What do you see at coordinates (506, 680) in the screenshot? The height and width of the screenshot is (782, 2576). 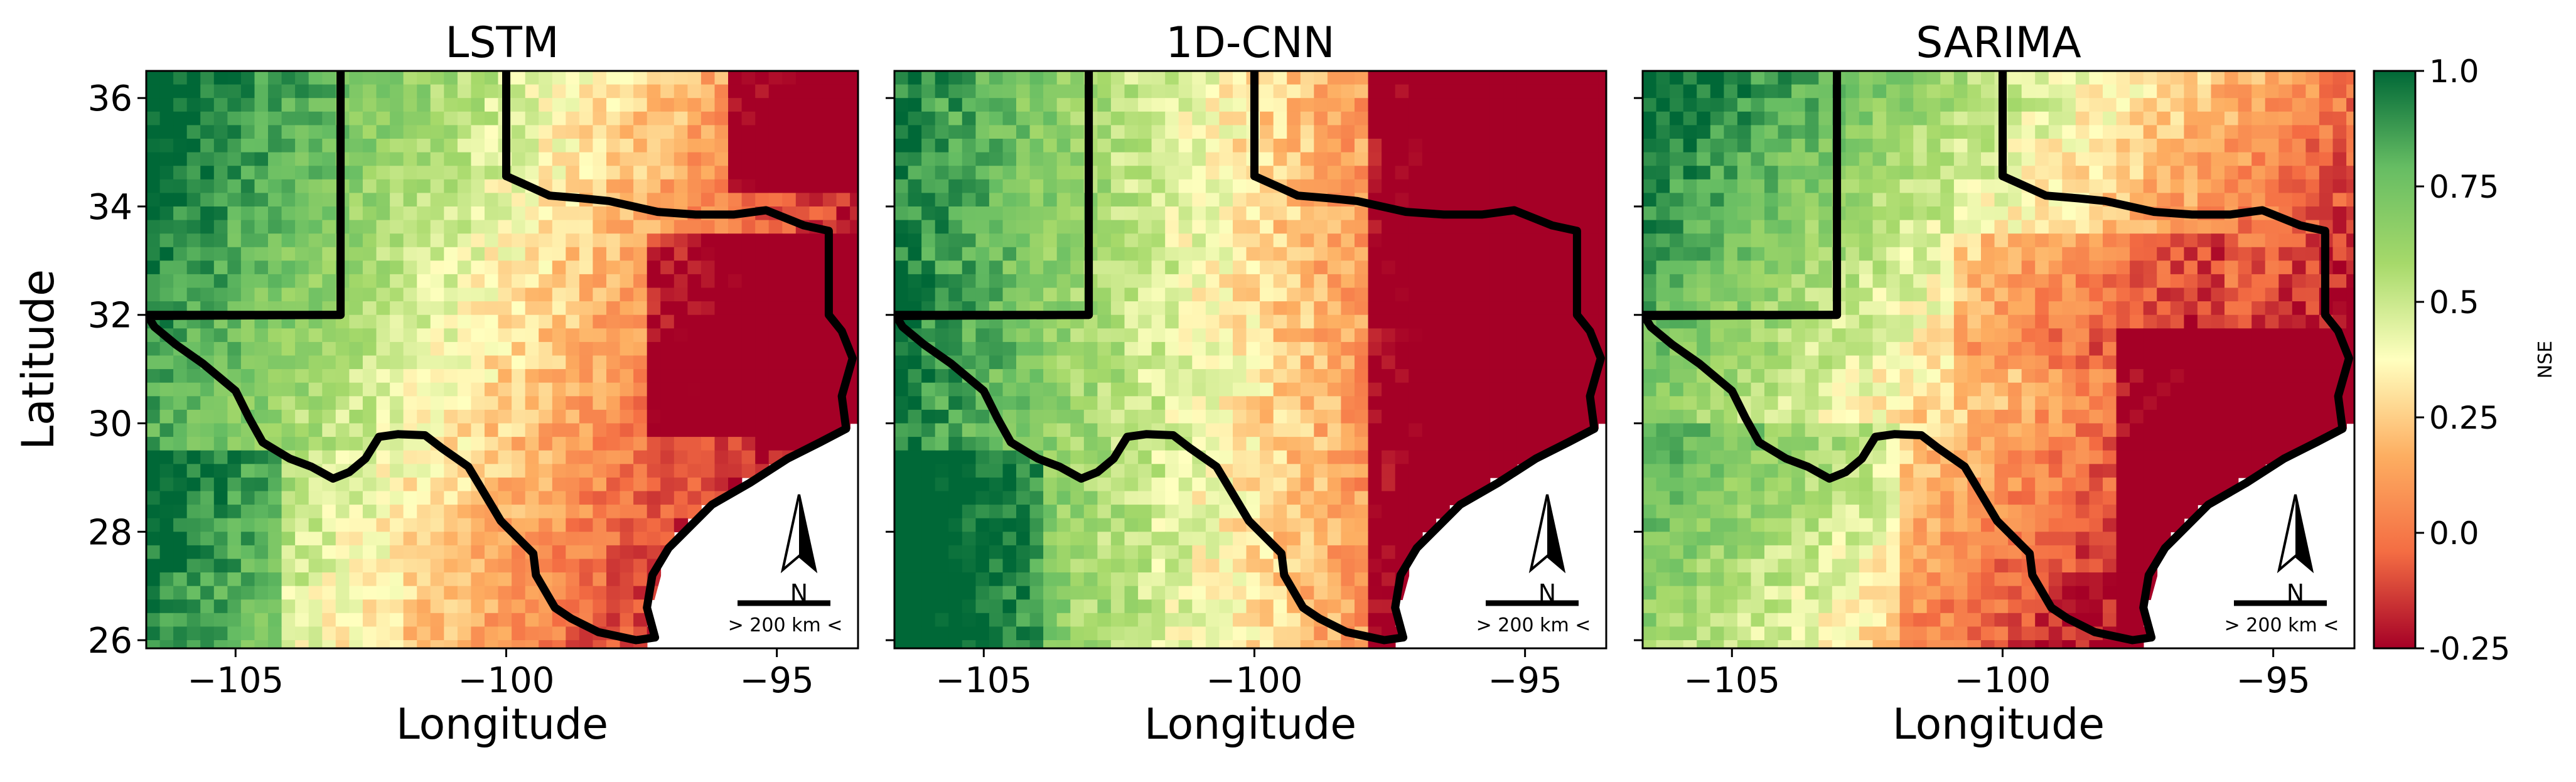 I see `x-tick-label: −100` at bounding box center [506, 680].